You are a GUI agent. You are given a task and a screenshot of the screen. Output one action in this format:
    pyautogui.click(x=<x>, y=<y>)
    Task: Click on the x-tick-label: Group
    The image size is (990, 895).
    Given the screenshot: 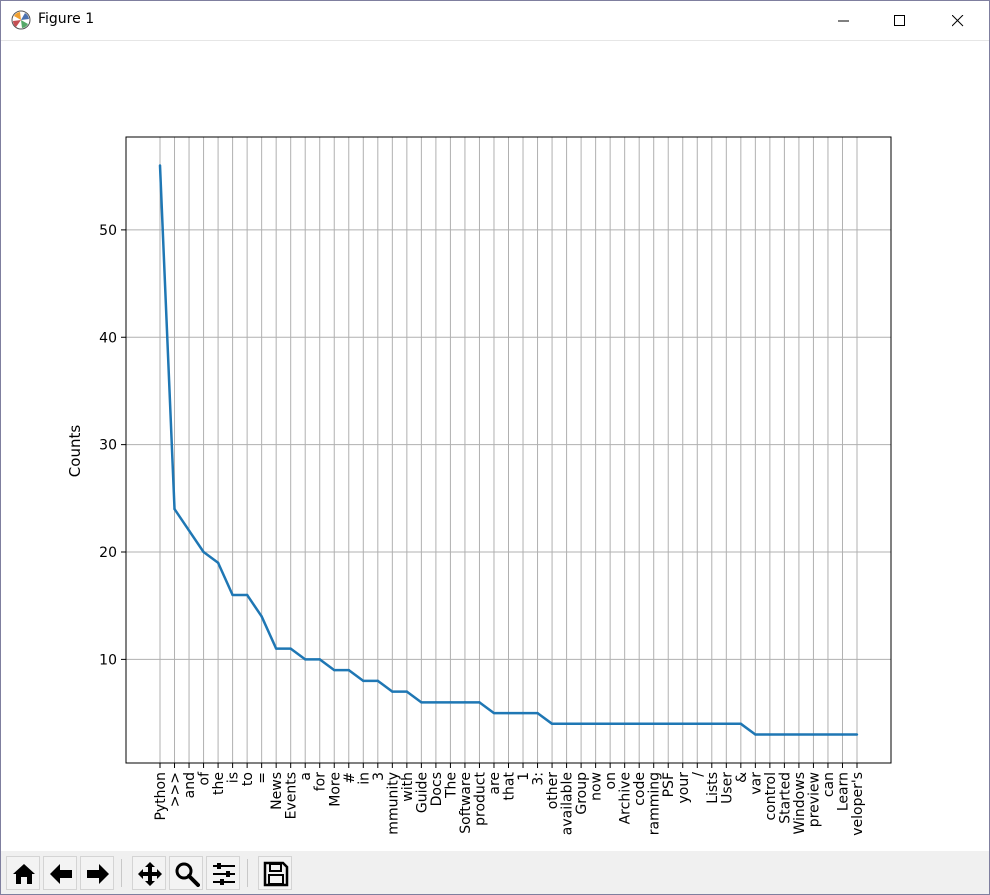 What is the action you would take?
    pyautogui.click(x=582, y=793)
    